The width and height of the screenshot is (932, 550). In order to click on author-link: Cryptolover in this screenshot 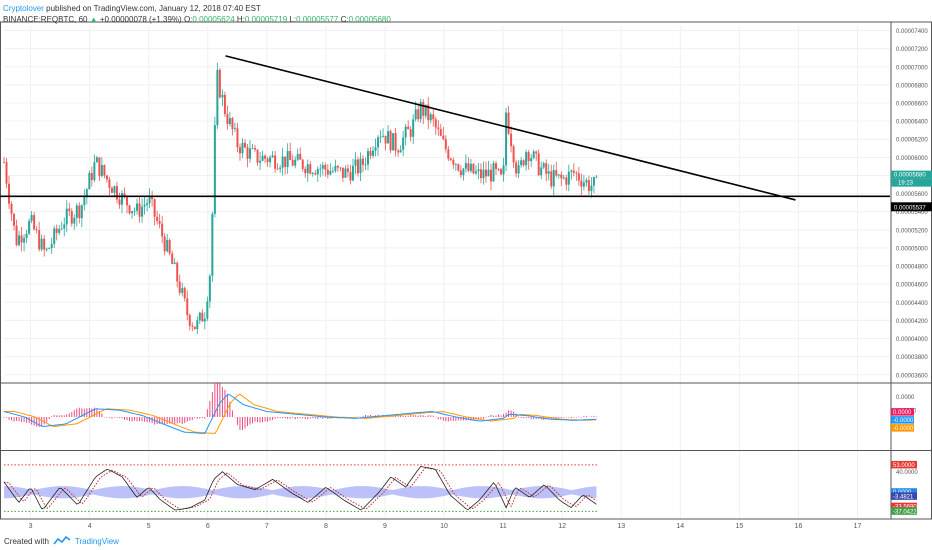, I will do `click(23, 8)`.